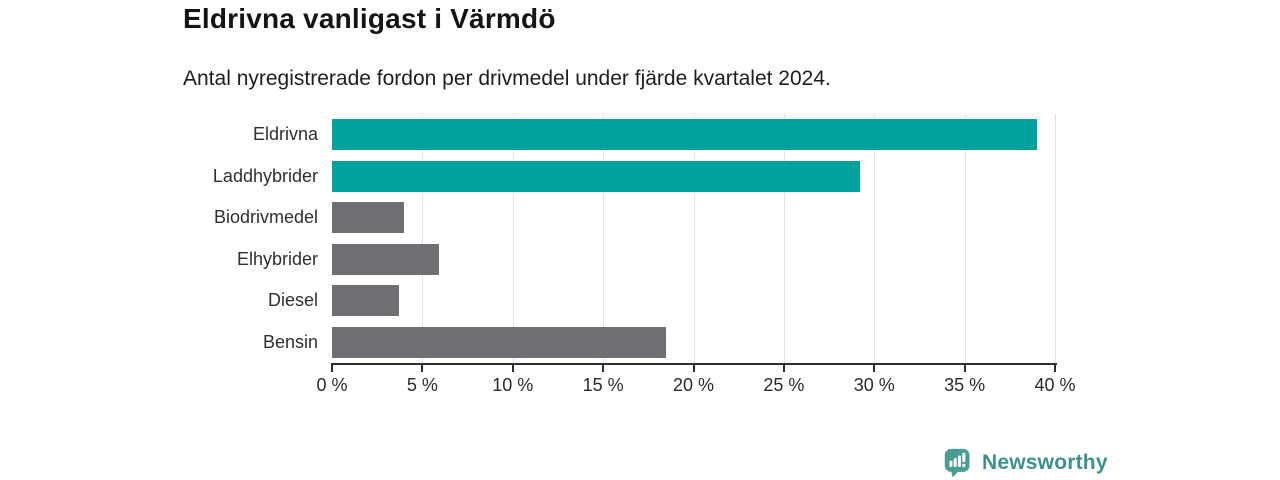  What do you see at coordinates (290, 341) in the screenshot?
I see `category-label: Bensin` at bounding box center [290, 341].